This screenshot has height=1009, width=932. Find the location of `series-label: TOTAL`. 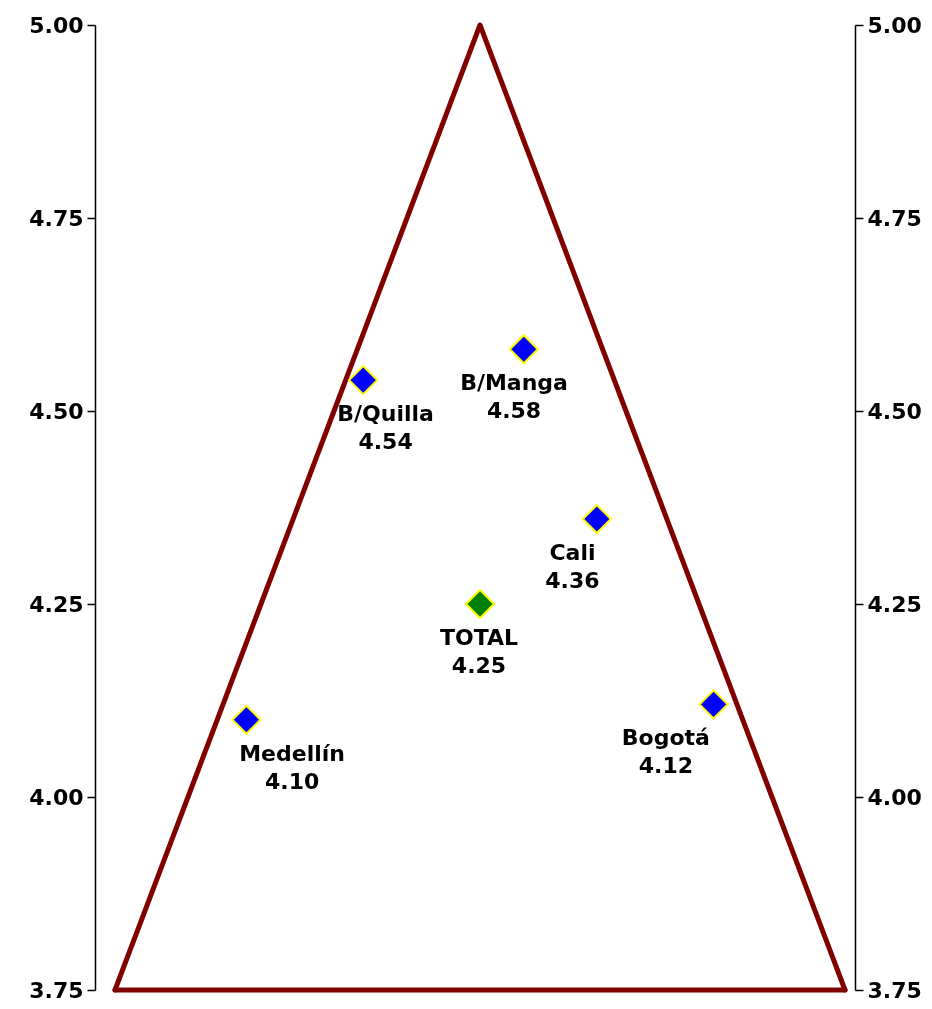

series-label: TOTAL is located at coordinates (479, 637).